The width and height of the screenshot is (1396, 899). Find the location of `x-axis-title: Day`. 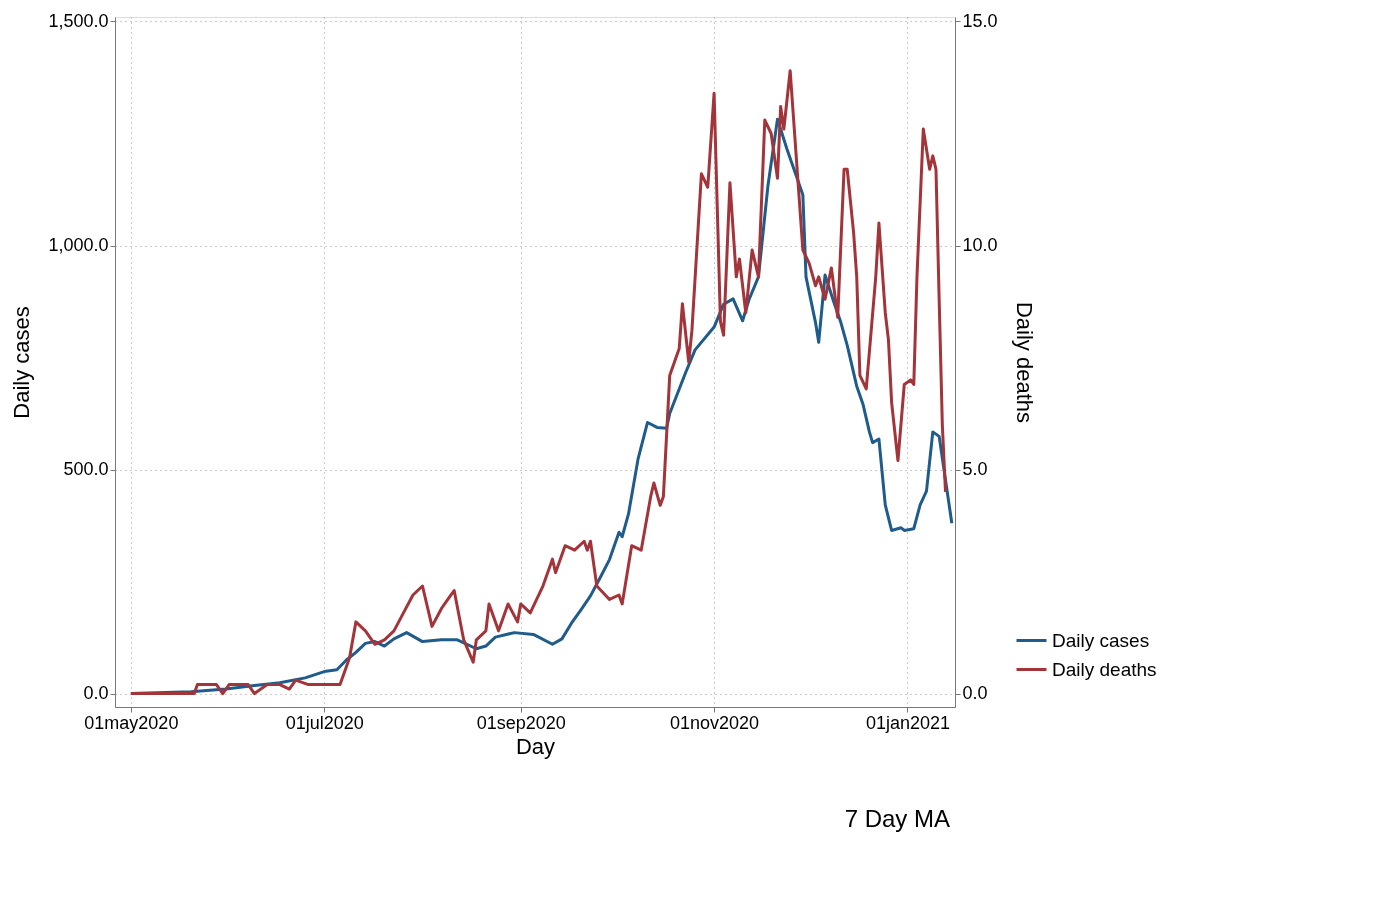

x-axis-title: Day is located at coordinates (535, 746).